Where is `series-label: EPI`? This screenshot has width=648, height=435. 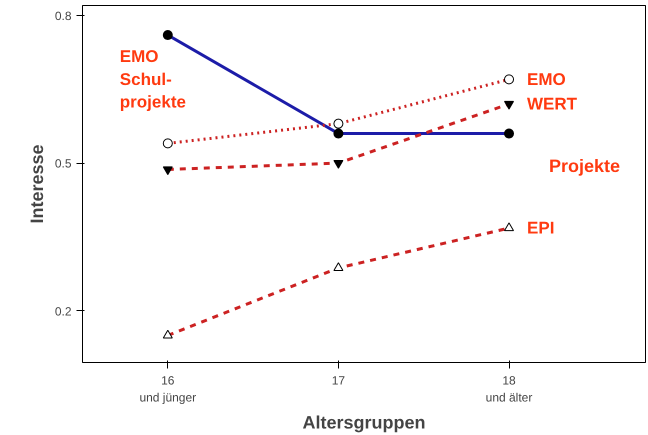 series-label: EPI is located at coordinates (540, 228).